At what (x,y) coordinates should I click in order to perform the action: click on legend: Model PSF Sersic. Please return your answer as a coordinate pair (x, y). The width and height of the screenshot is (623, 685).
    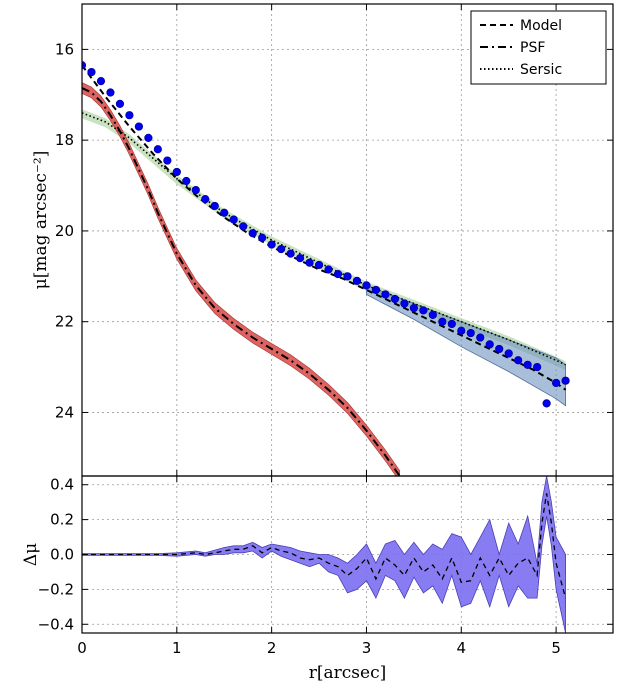
    Looking at the image, I should click on (538, 47).